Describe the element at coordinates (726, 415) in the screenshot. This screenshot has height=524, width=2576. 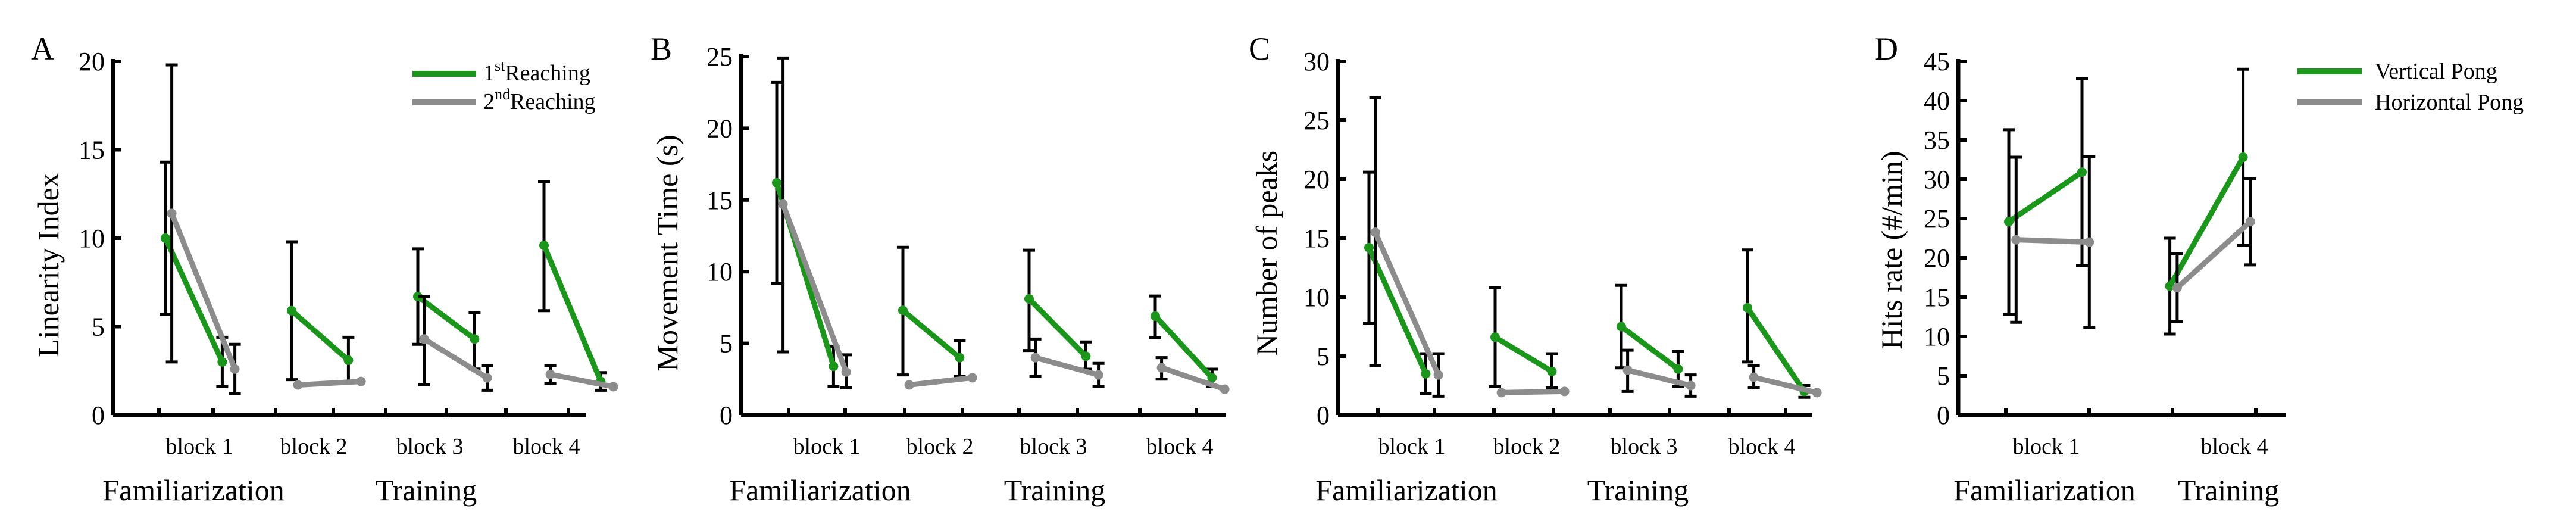
I see `panel-b-y-tick-label-0: 0` at that location.